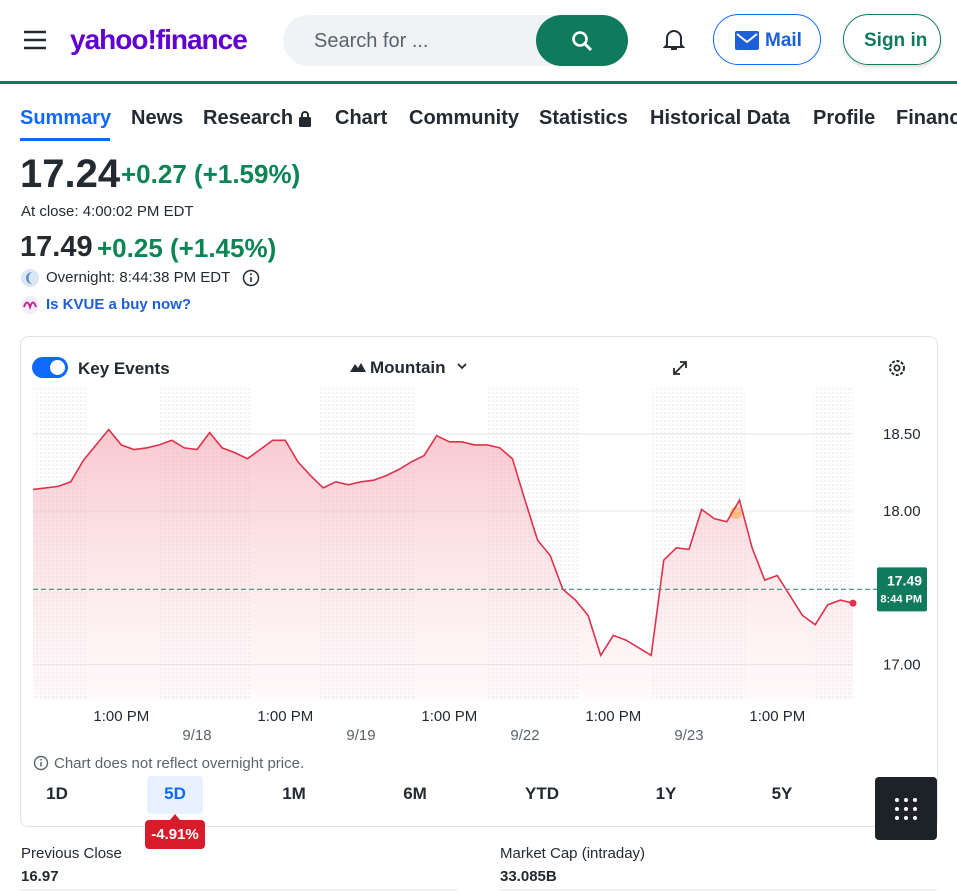  Describe the element at coordinates (119, 304) in the screenshot. I see `buy-link: Is KVUE a buy now?` at that location.